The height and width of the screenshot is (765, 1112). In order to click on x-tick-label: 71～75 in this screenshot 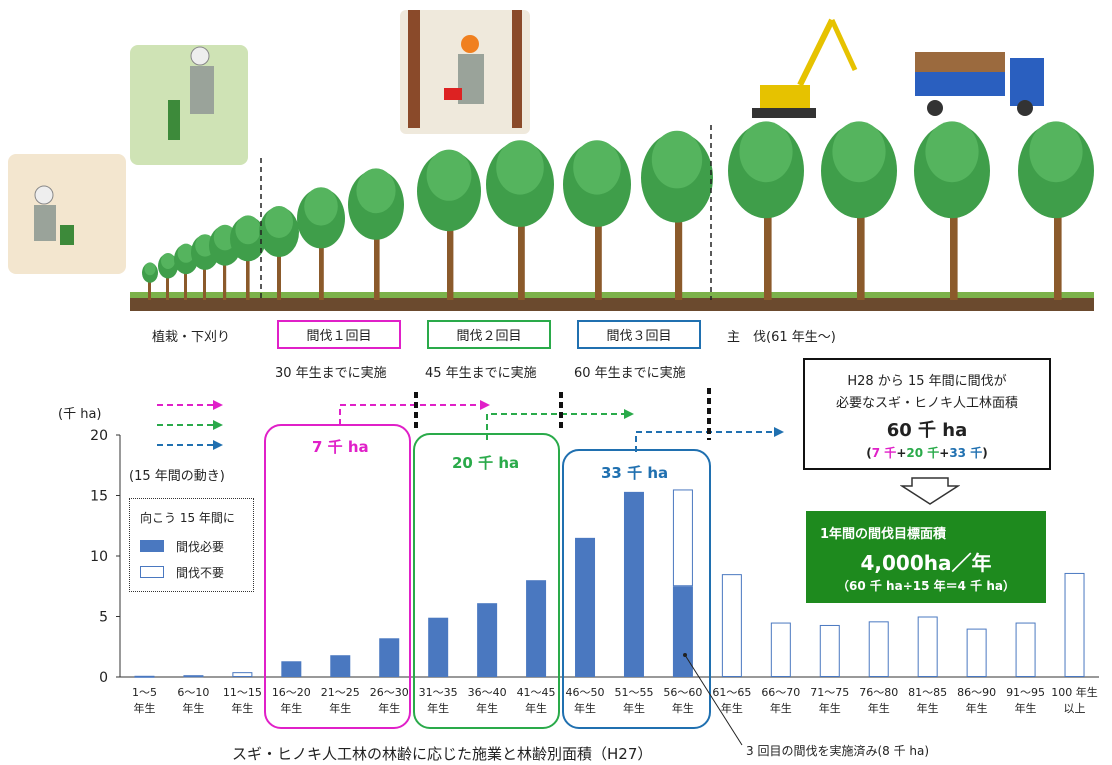, I will do `click(829, 692)`.